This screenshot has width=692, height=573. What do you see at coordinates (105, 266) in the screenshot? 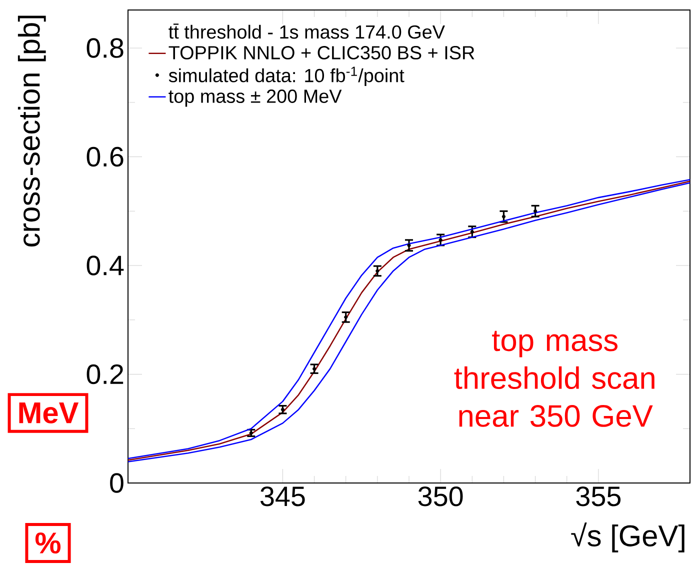
I see `y-tick-label: 0.4` at bounding box center [105, 266].